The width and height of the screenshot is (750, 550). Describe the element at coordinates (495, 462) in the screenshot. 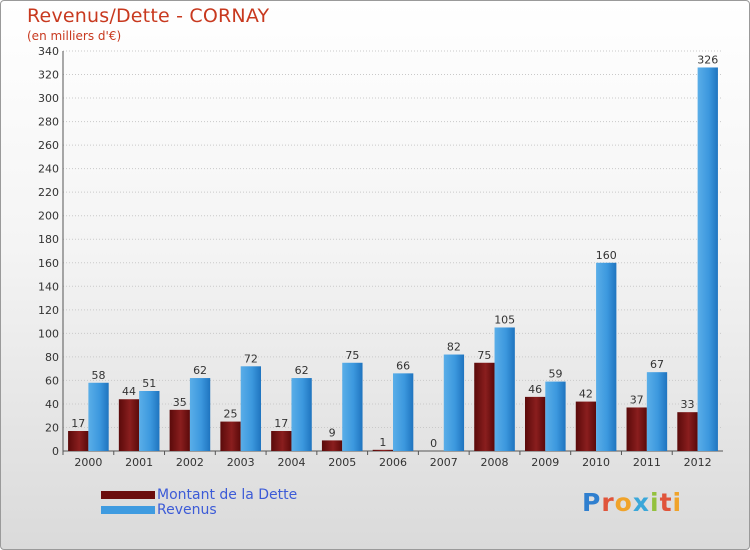

I see `x-tick-label: 2008` at that location.